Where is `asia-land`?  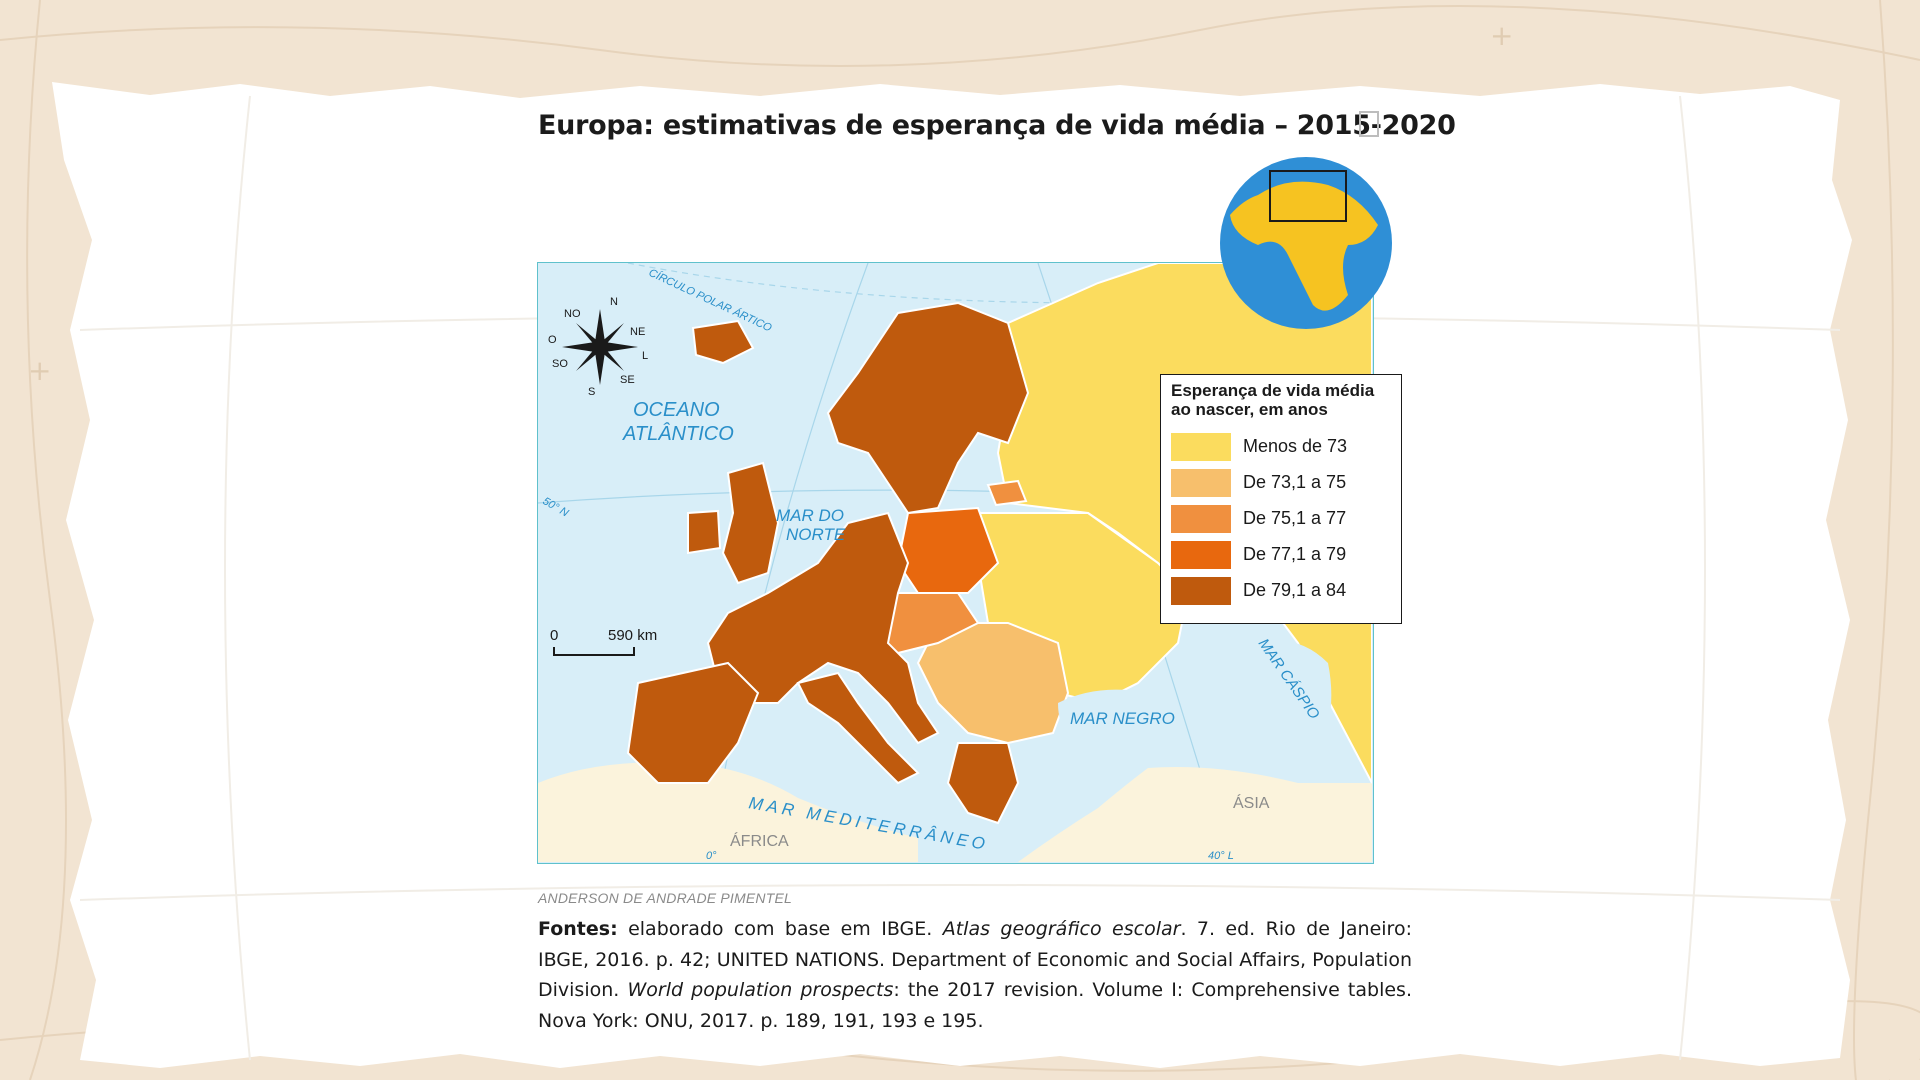
asia-land is located at coordinates (1195, 814).